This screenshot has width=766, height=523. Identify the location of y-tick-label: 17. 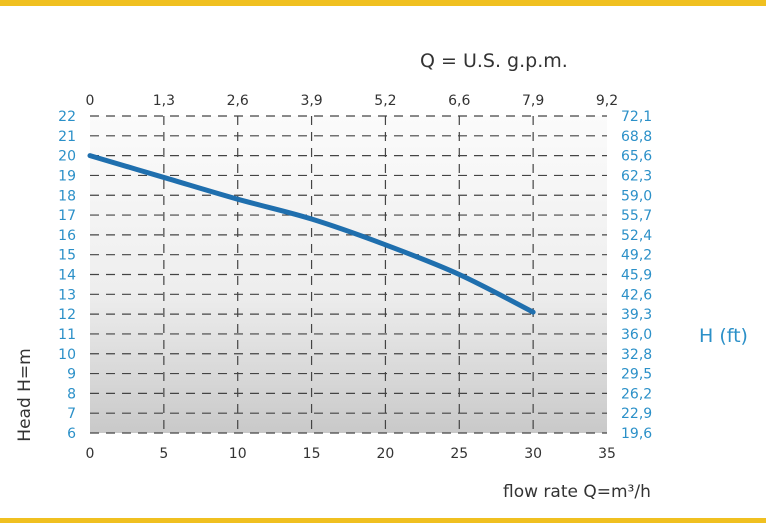
(67, 216).